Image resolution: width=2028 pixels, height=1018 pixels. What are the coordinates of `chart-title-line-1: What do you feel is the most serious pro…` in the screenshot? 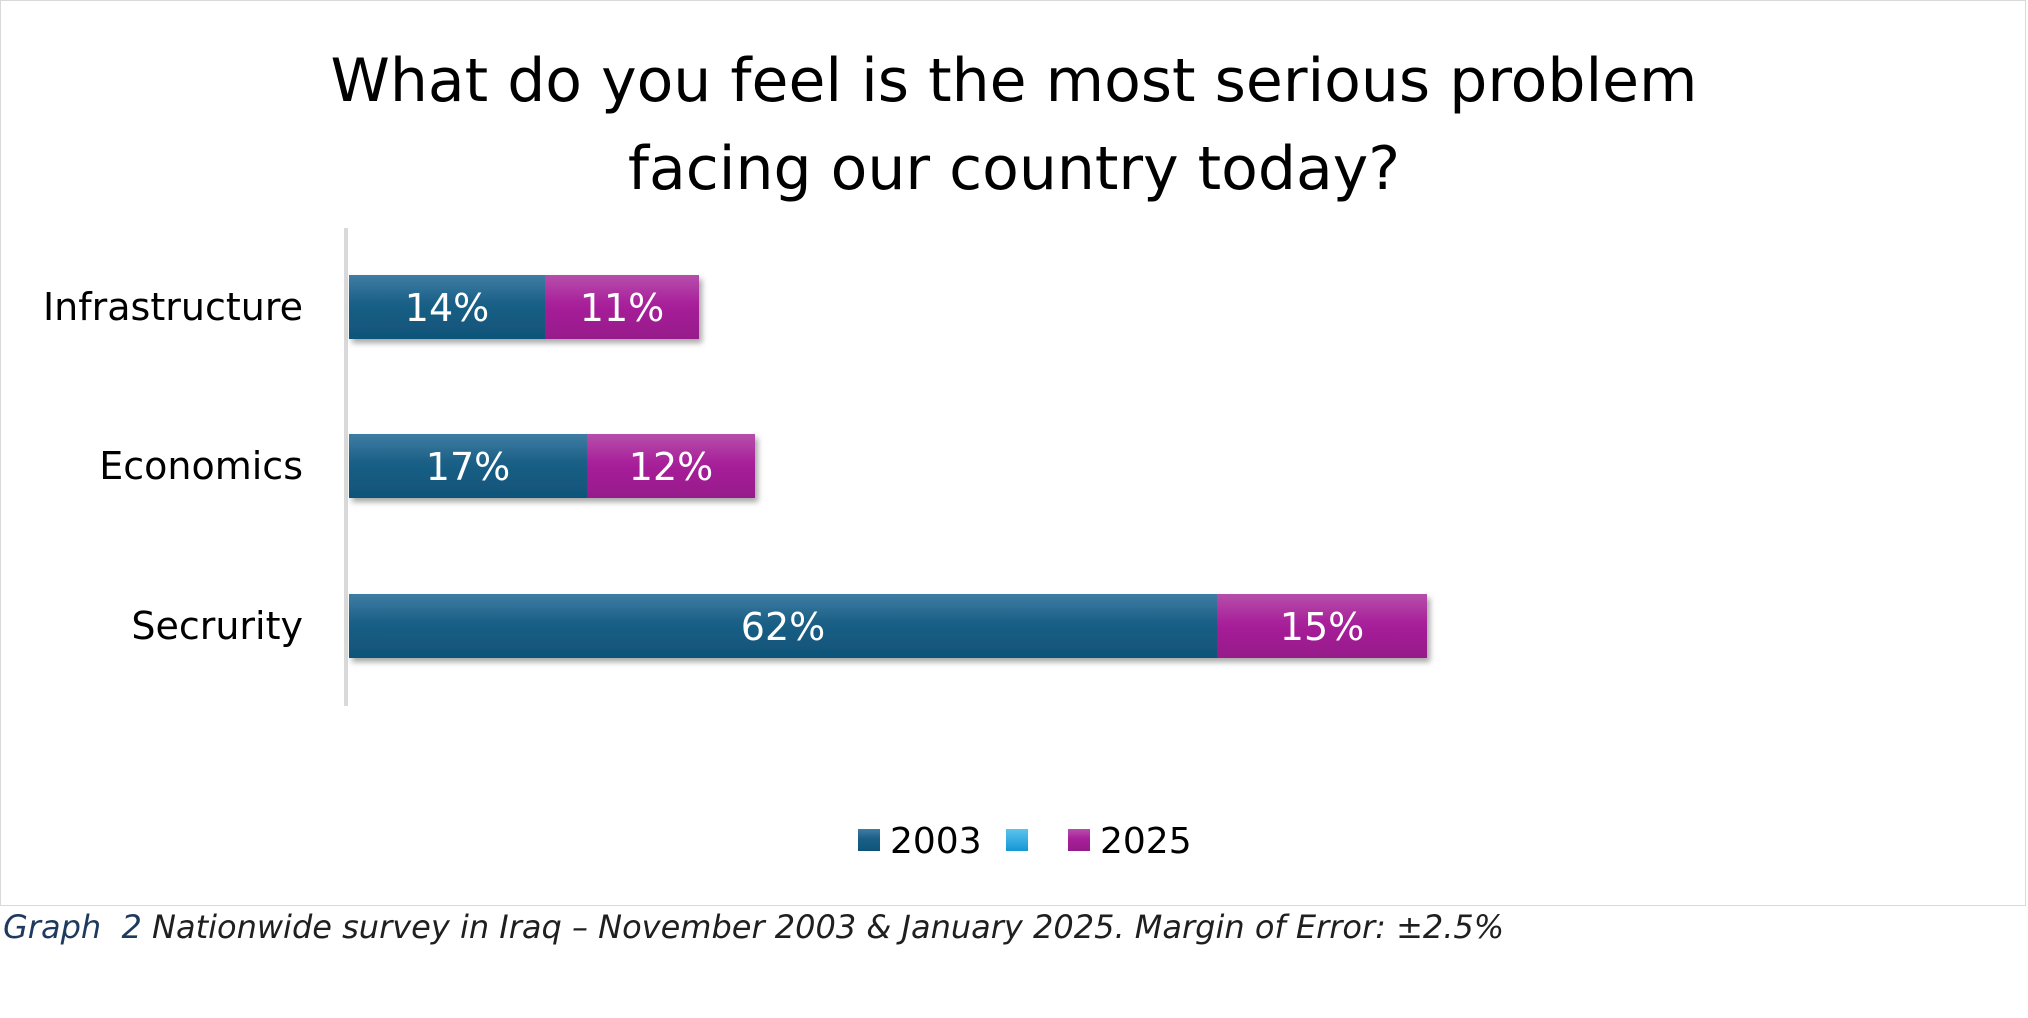 It's located at (1014, 81).